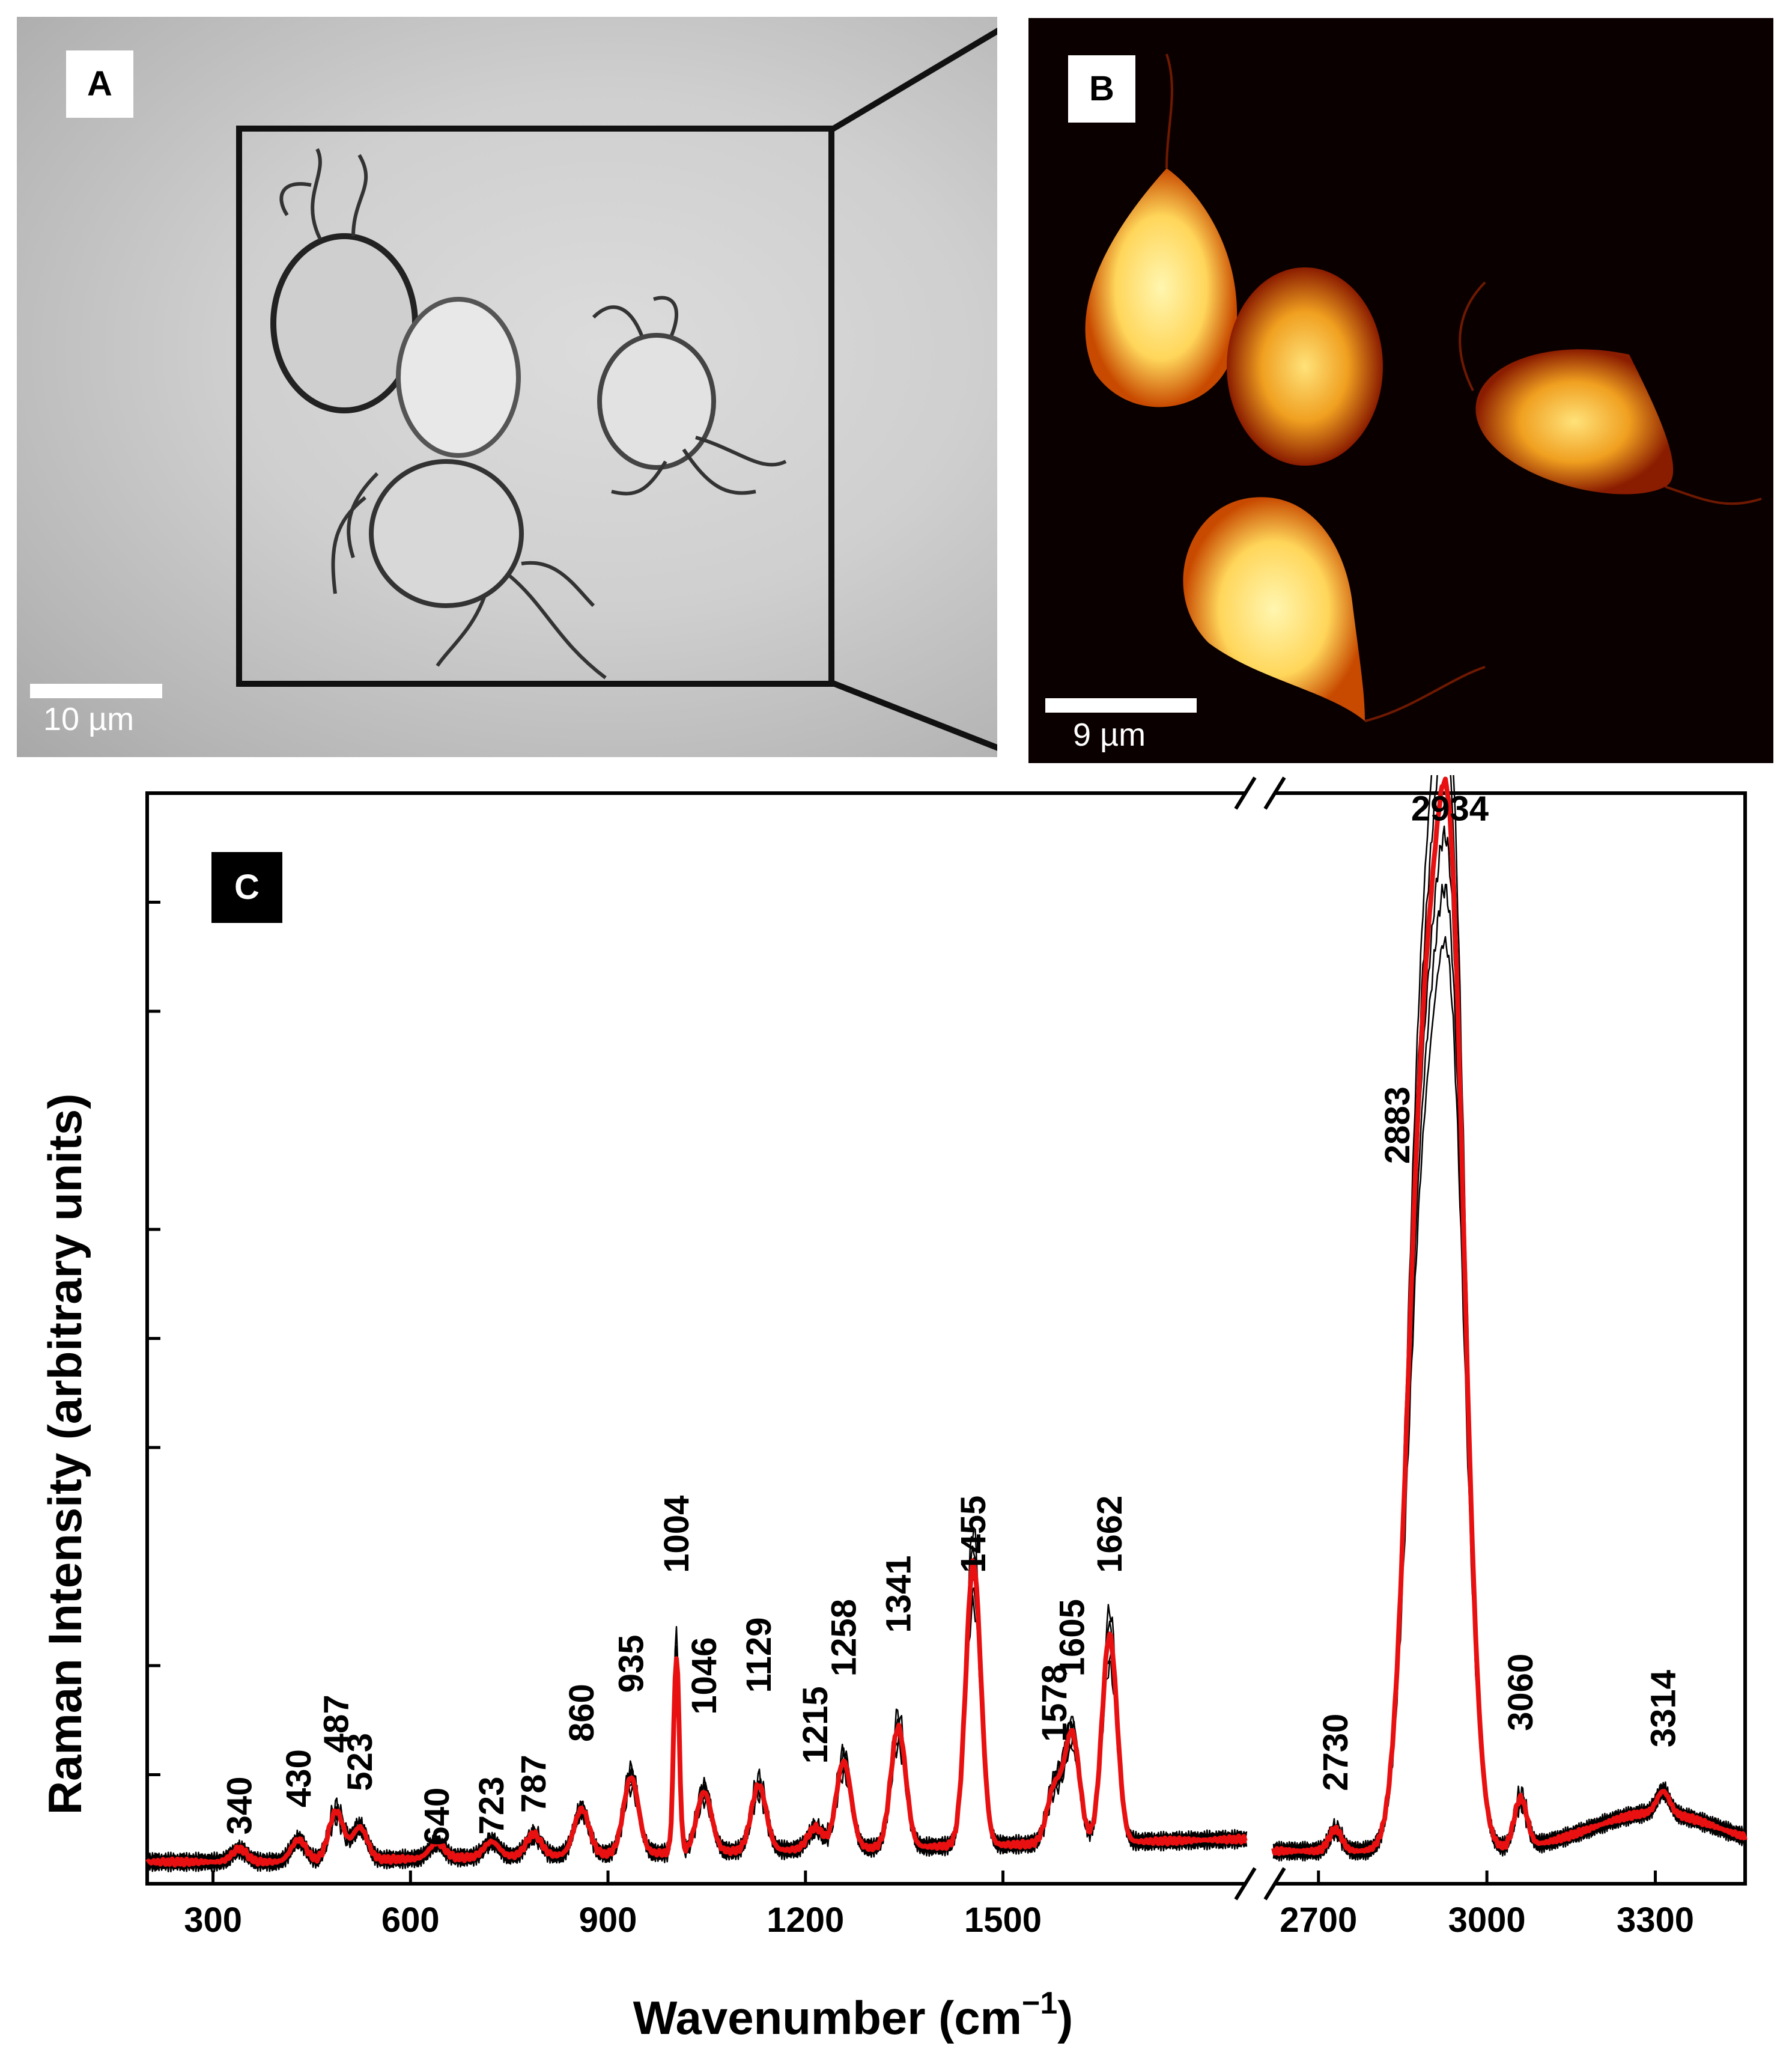  Describe the element at coordinates (1487, 1921) in the screenshot. I see `x-axis-tick-label: 3000` at that location.